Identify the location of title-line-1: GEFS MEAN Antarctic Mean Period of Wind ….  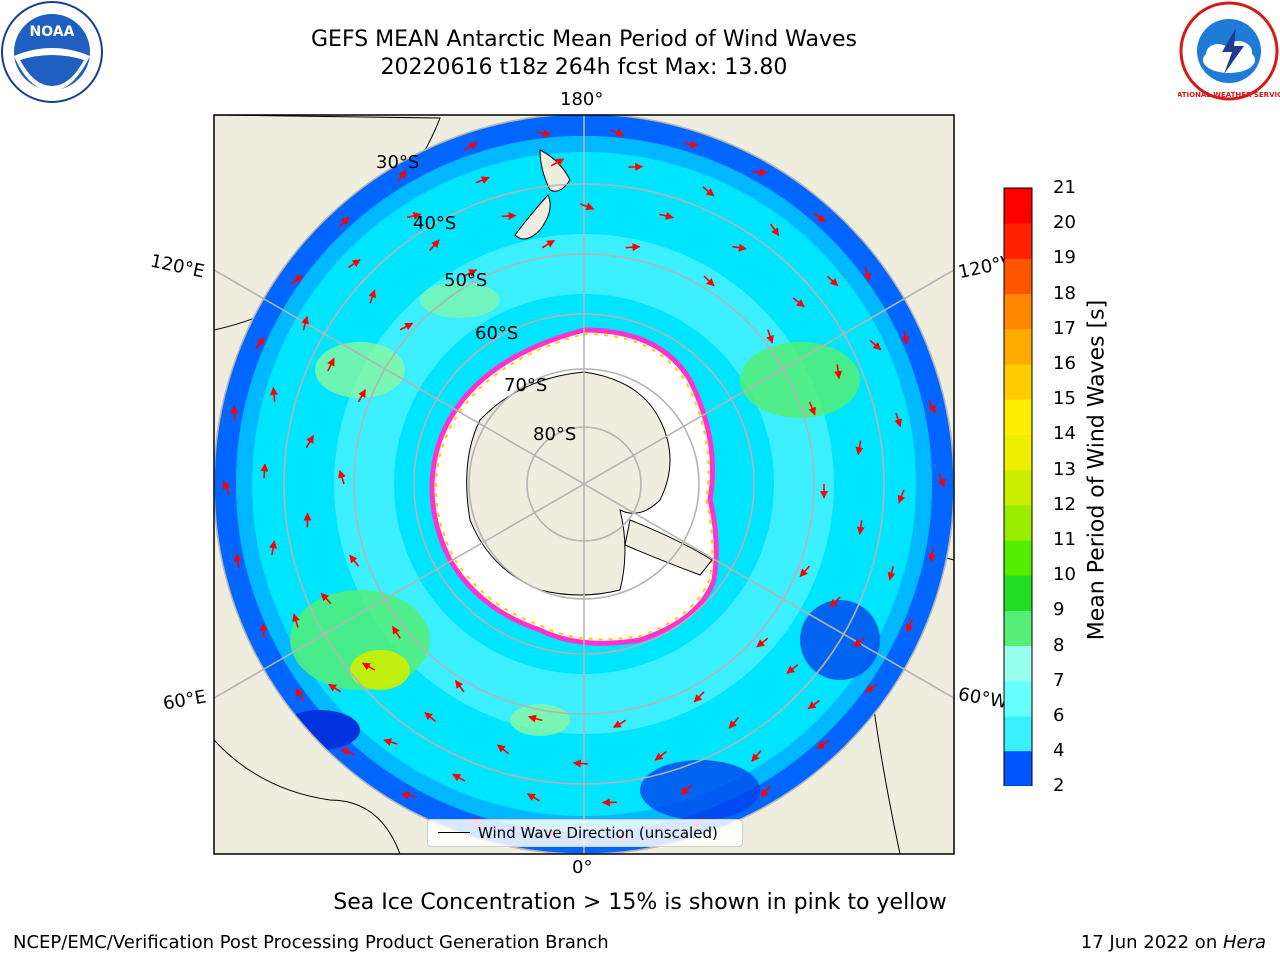
(584, 39).